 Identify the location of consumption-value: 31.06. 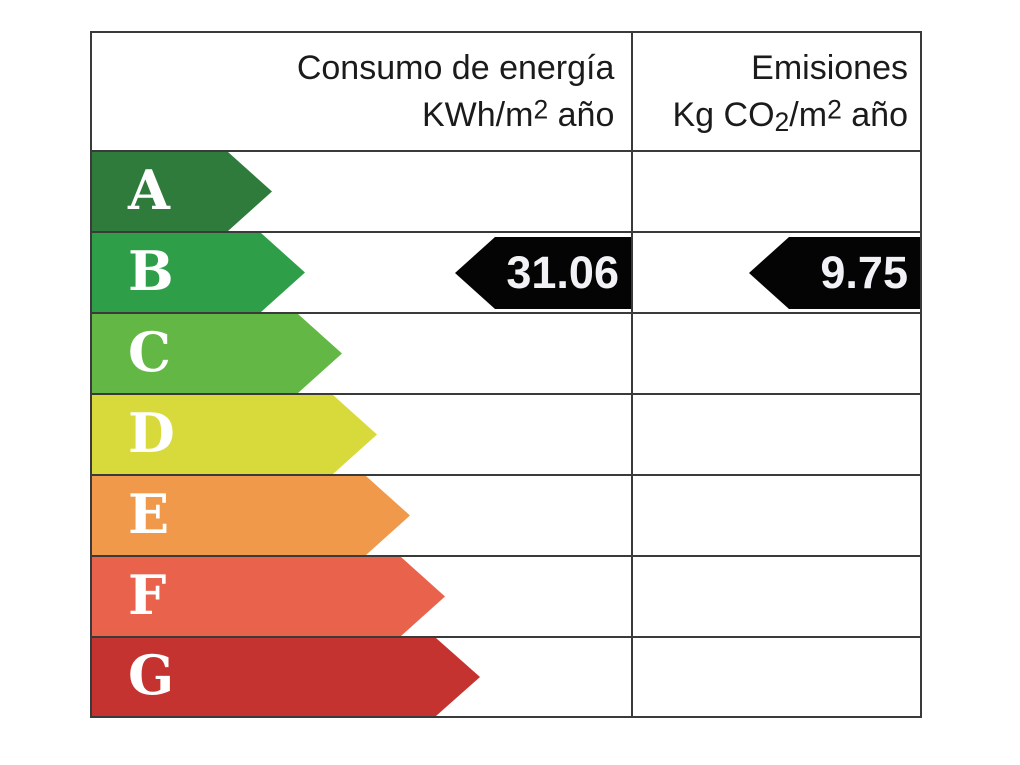
(562, 272).